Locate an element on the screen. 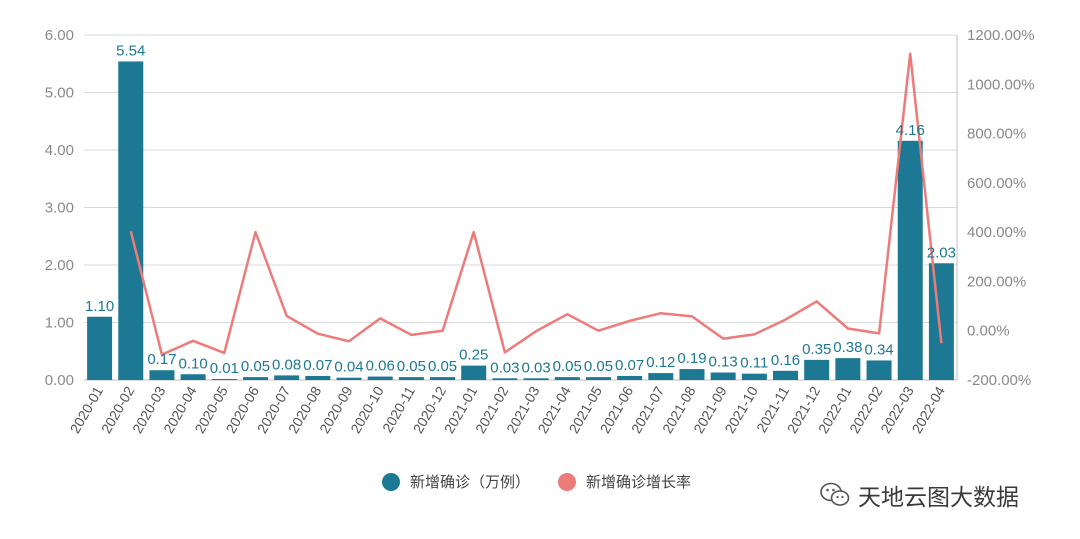 This screenshot has height=539, width=1080. y-left-tick-label: 3.00 is located at coordinates (59, 208).